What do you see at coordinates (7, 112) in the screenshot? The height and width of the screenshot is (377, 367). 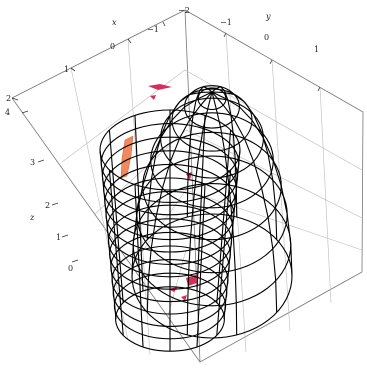 I see `z-tick-4: 4` at bounding box center [7, 112].